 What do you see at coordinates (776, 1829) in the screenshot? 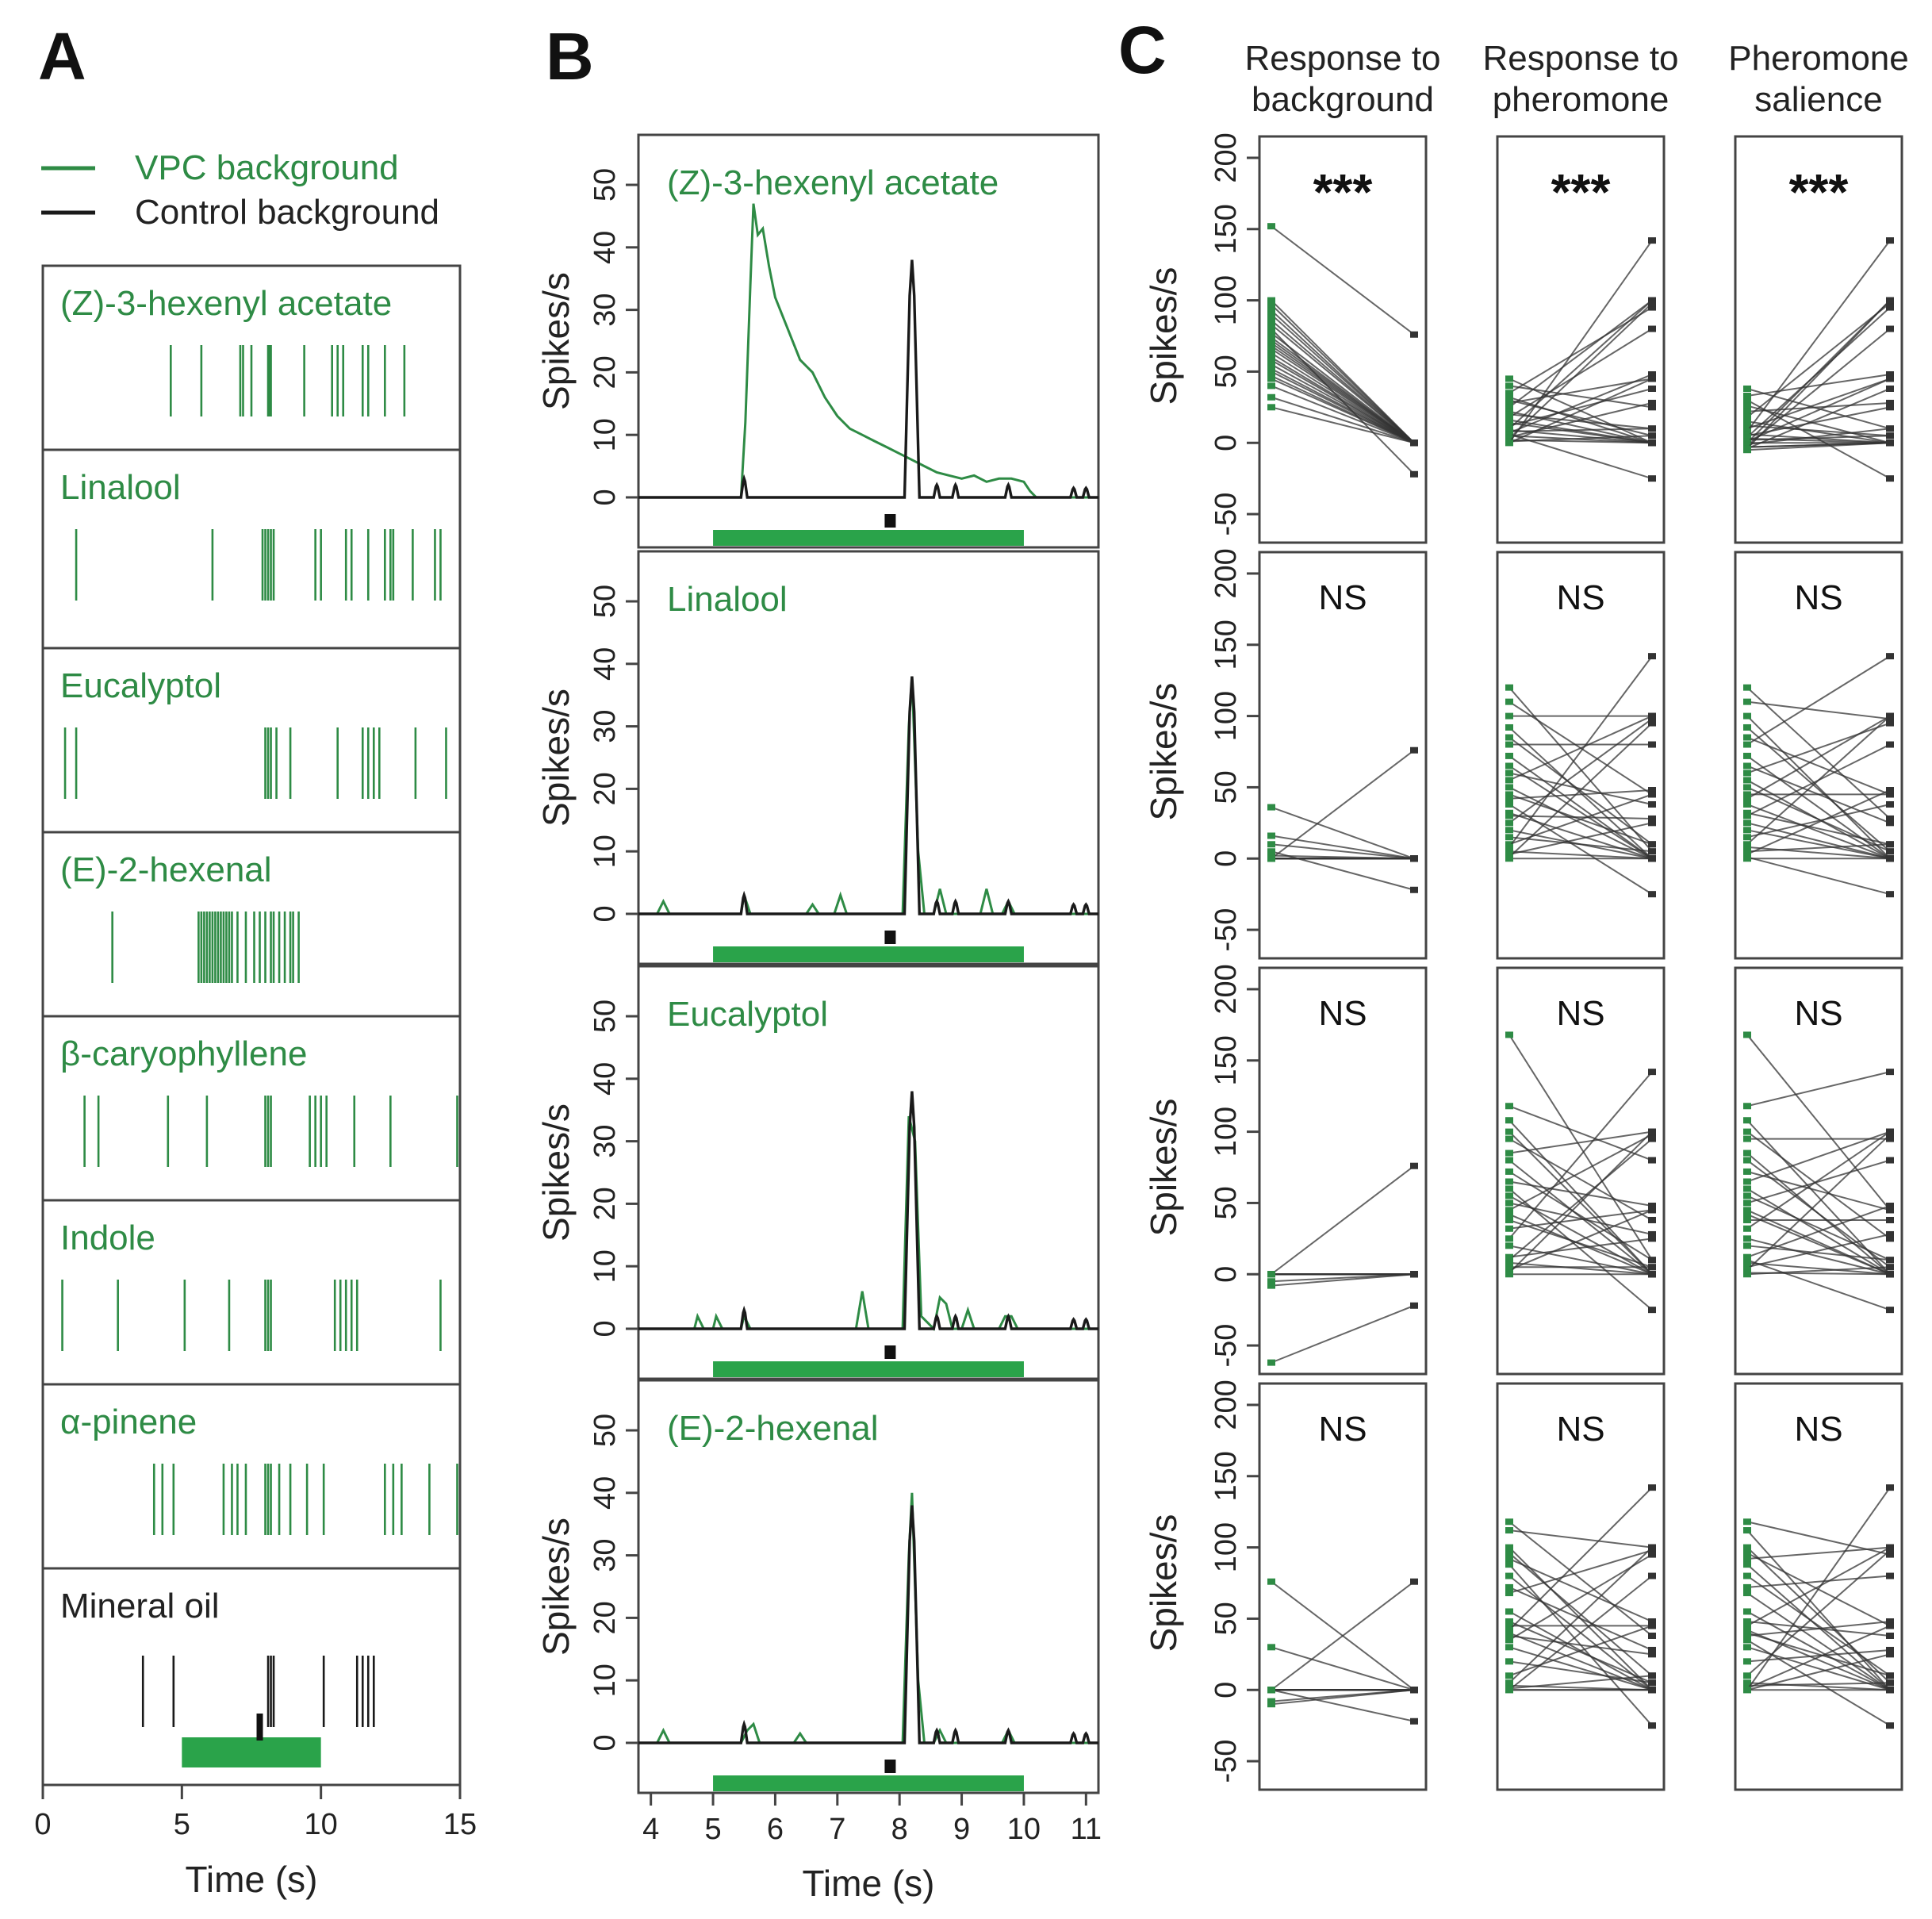
I see `x-tick-label: 6` at bounding box center [776, 1829].